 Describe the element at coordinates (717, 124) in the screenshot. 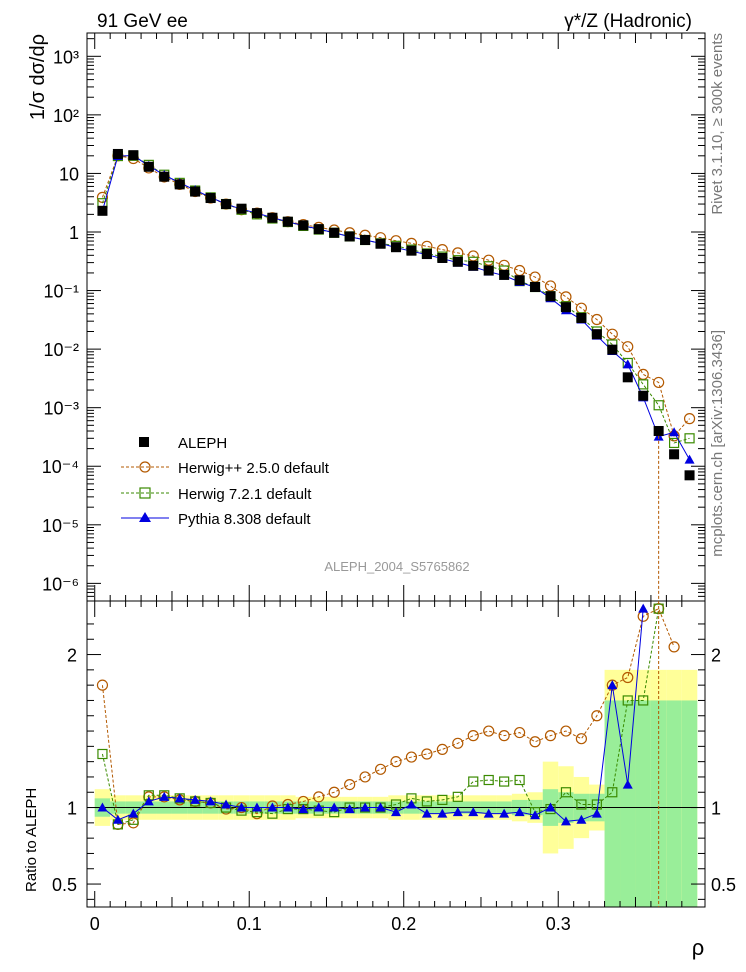

I see `side-label-rivet: Rivet 3.1.10, ≥ 300k events` at that location.